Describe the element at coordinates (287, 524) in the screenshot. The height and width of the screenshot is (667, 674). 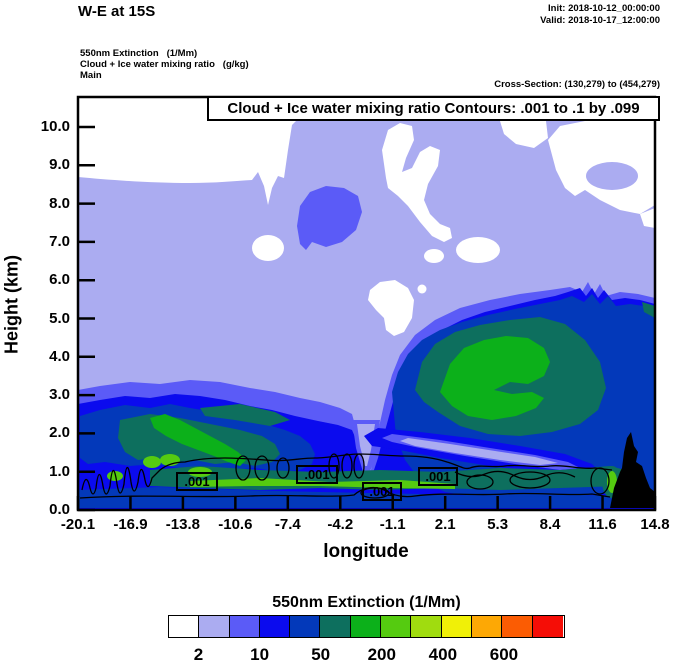
I see `x-tick-label: -7.4` at that location.